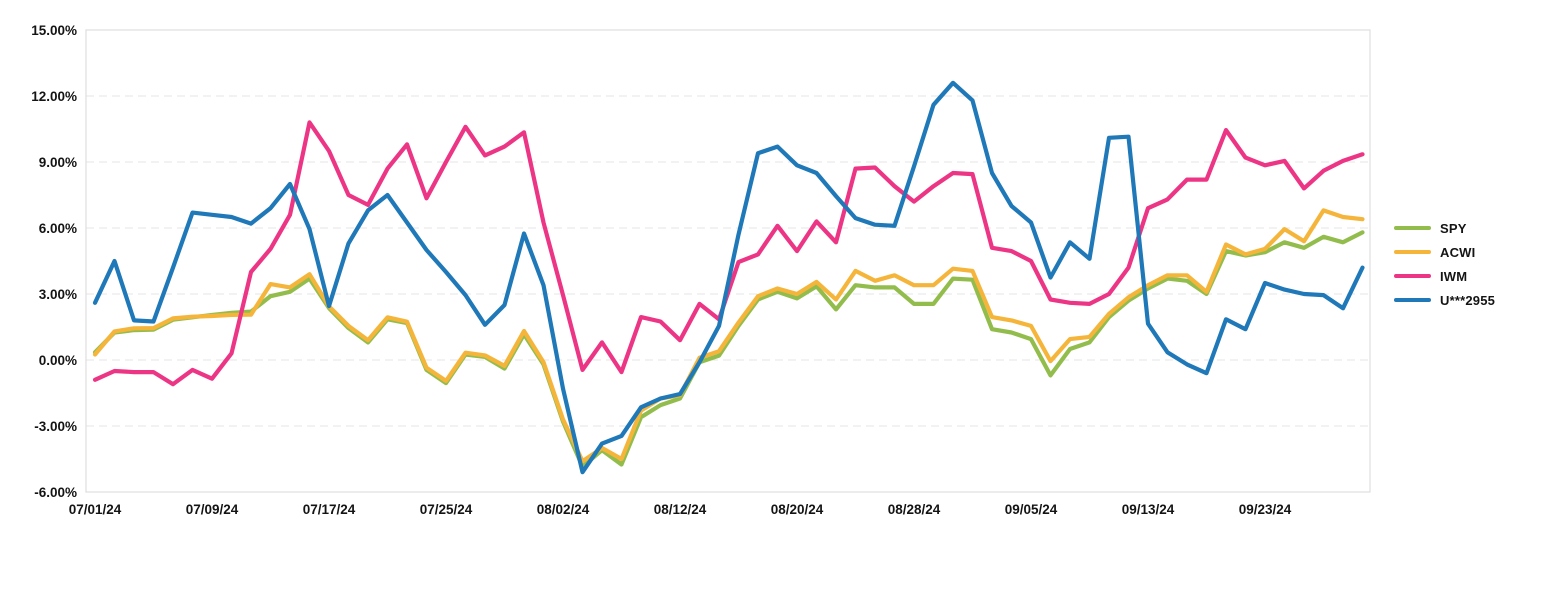  Describe the element at coordinates (1031, 509) in the screenshot. I see `x-axis-label: 09/05/24` at that location.